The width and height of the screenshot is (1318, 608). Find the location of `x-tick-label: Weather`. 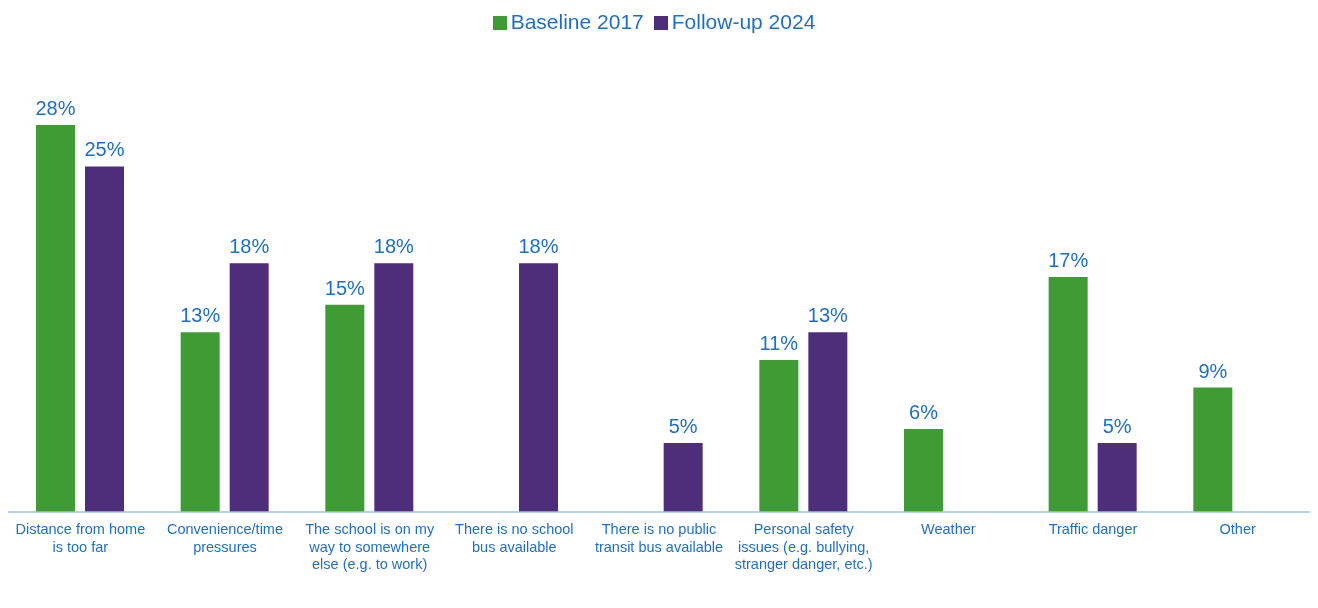

x-tick-label: Weather is located at coordinates (948, 529).